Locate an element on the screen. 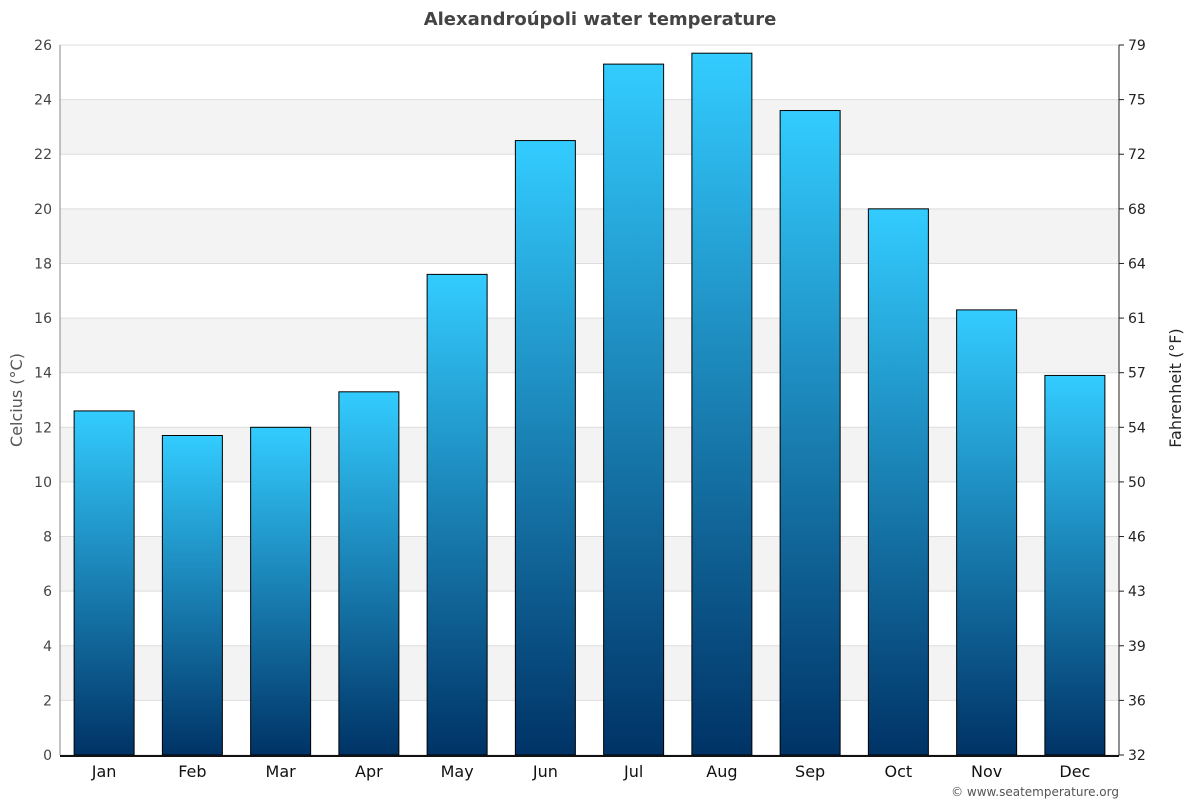 This screenshot has height=804, width=1200. x-tick-label: Dec is located at coordinates (1074, 771).